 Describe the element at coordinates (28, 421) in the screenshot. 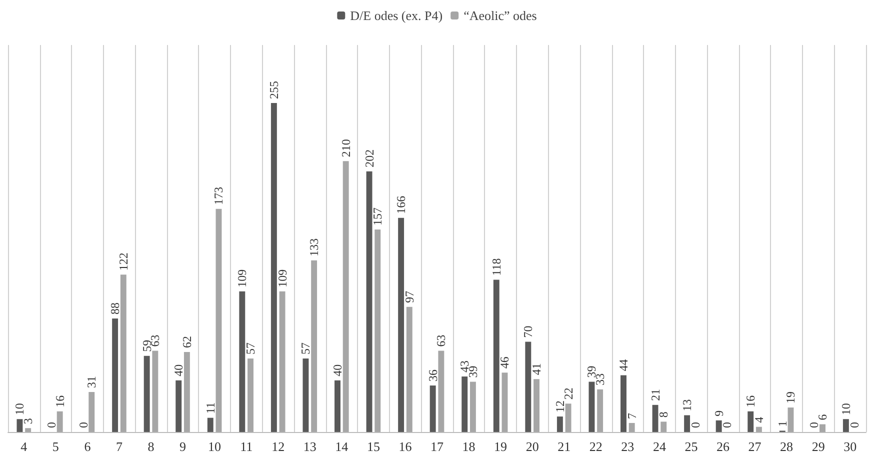

I see `data-label: 3` at that location.